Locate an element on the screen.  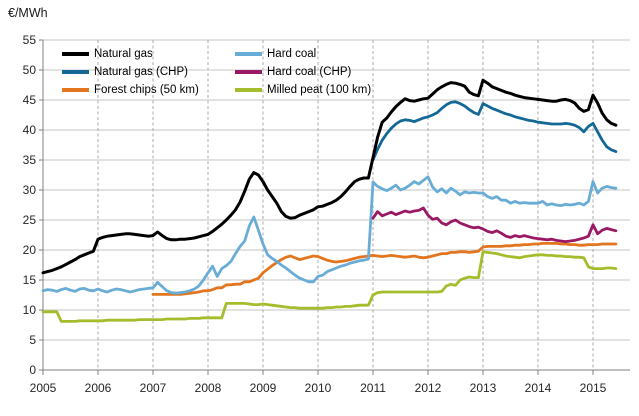
legend-item-hard-coal: Hard coal is located at coordinates (303, 54).